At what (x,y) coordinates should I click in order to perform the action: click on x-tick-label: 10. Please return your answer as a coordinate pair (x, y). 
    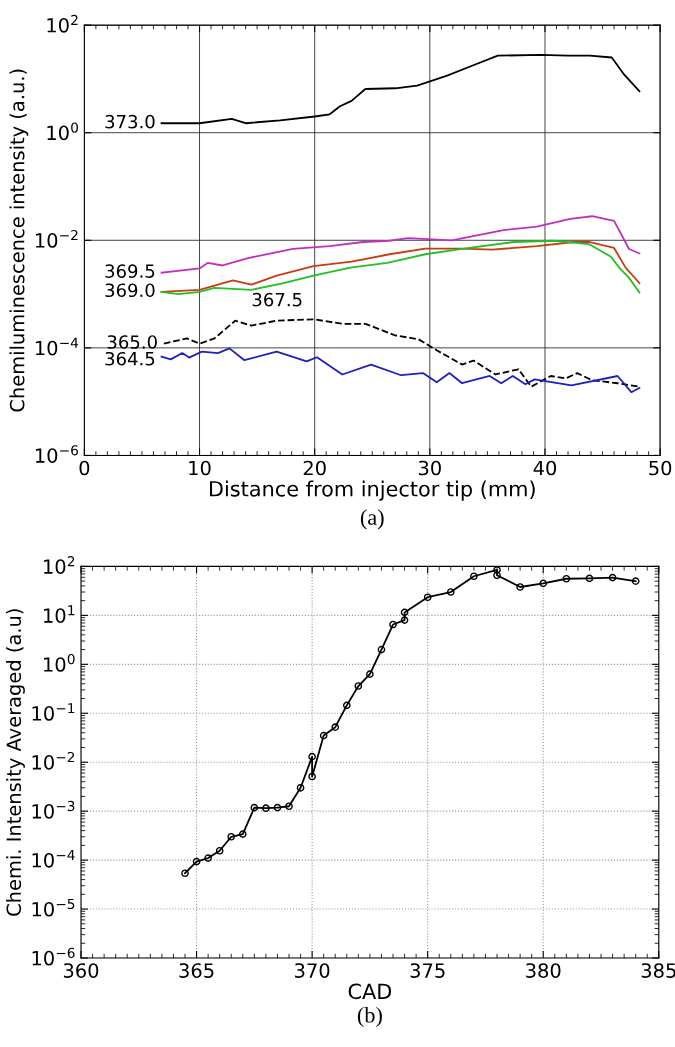
    Looking at the image, I should click on (200, 468).